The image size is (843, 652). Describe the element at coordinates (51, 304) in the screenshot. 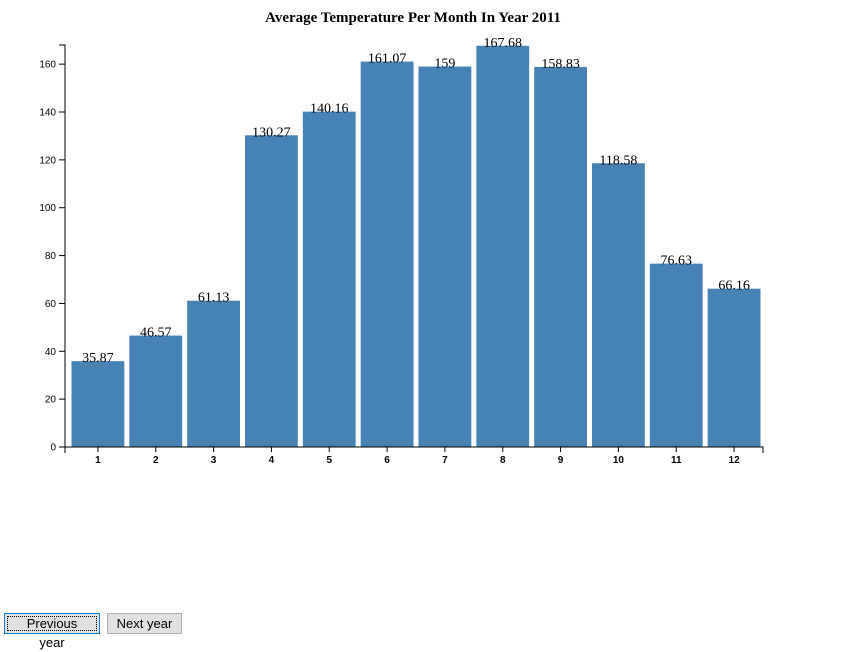

I see `y-tick-label-60: 60` at that location.